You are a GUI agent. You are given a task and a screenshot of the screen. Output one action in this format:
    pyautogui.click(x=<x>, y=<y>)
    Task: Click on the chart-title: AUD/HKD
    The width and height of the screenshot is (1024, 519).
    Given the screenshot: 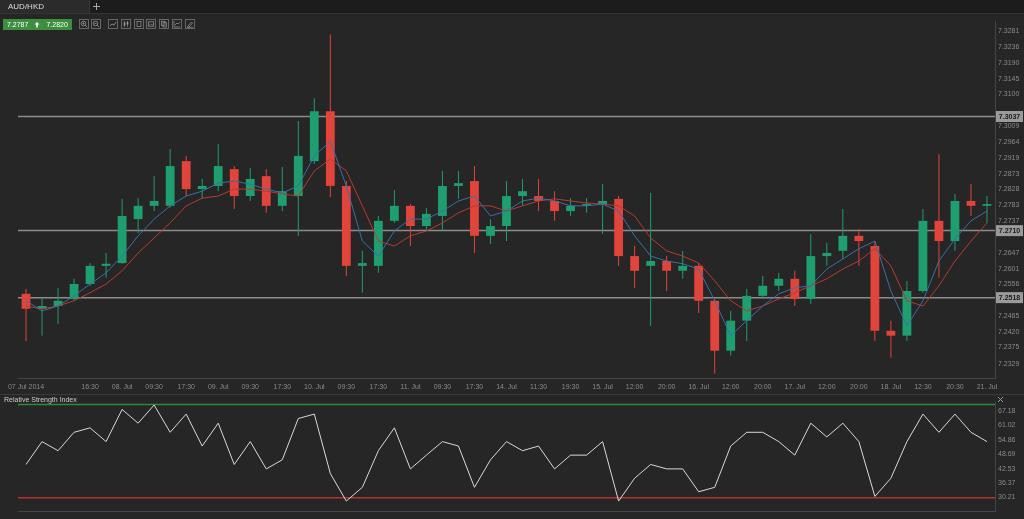 What is the action you would take?
    pyautogui.click(x=45, y=6)
    